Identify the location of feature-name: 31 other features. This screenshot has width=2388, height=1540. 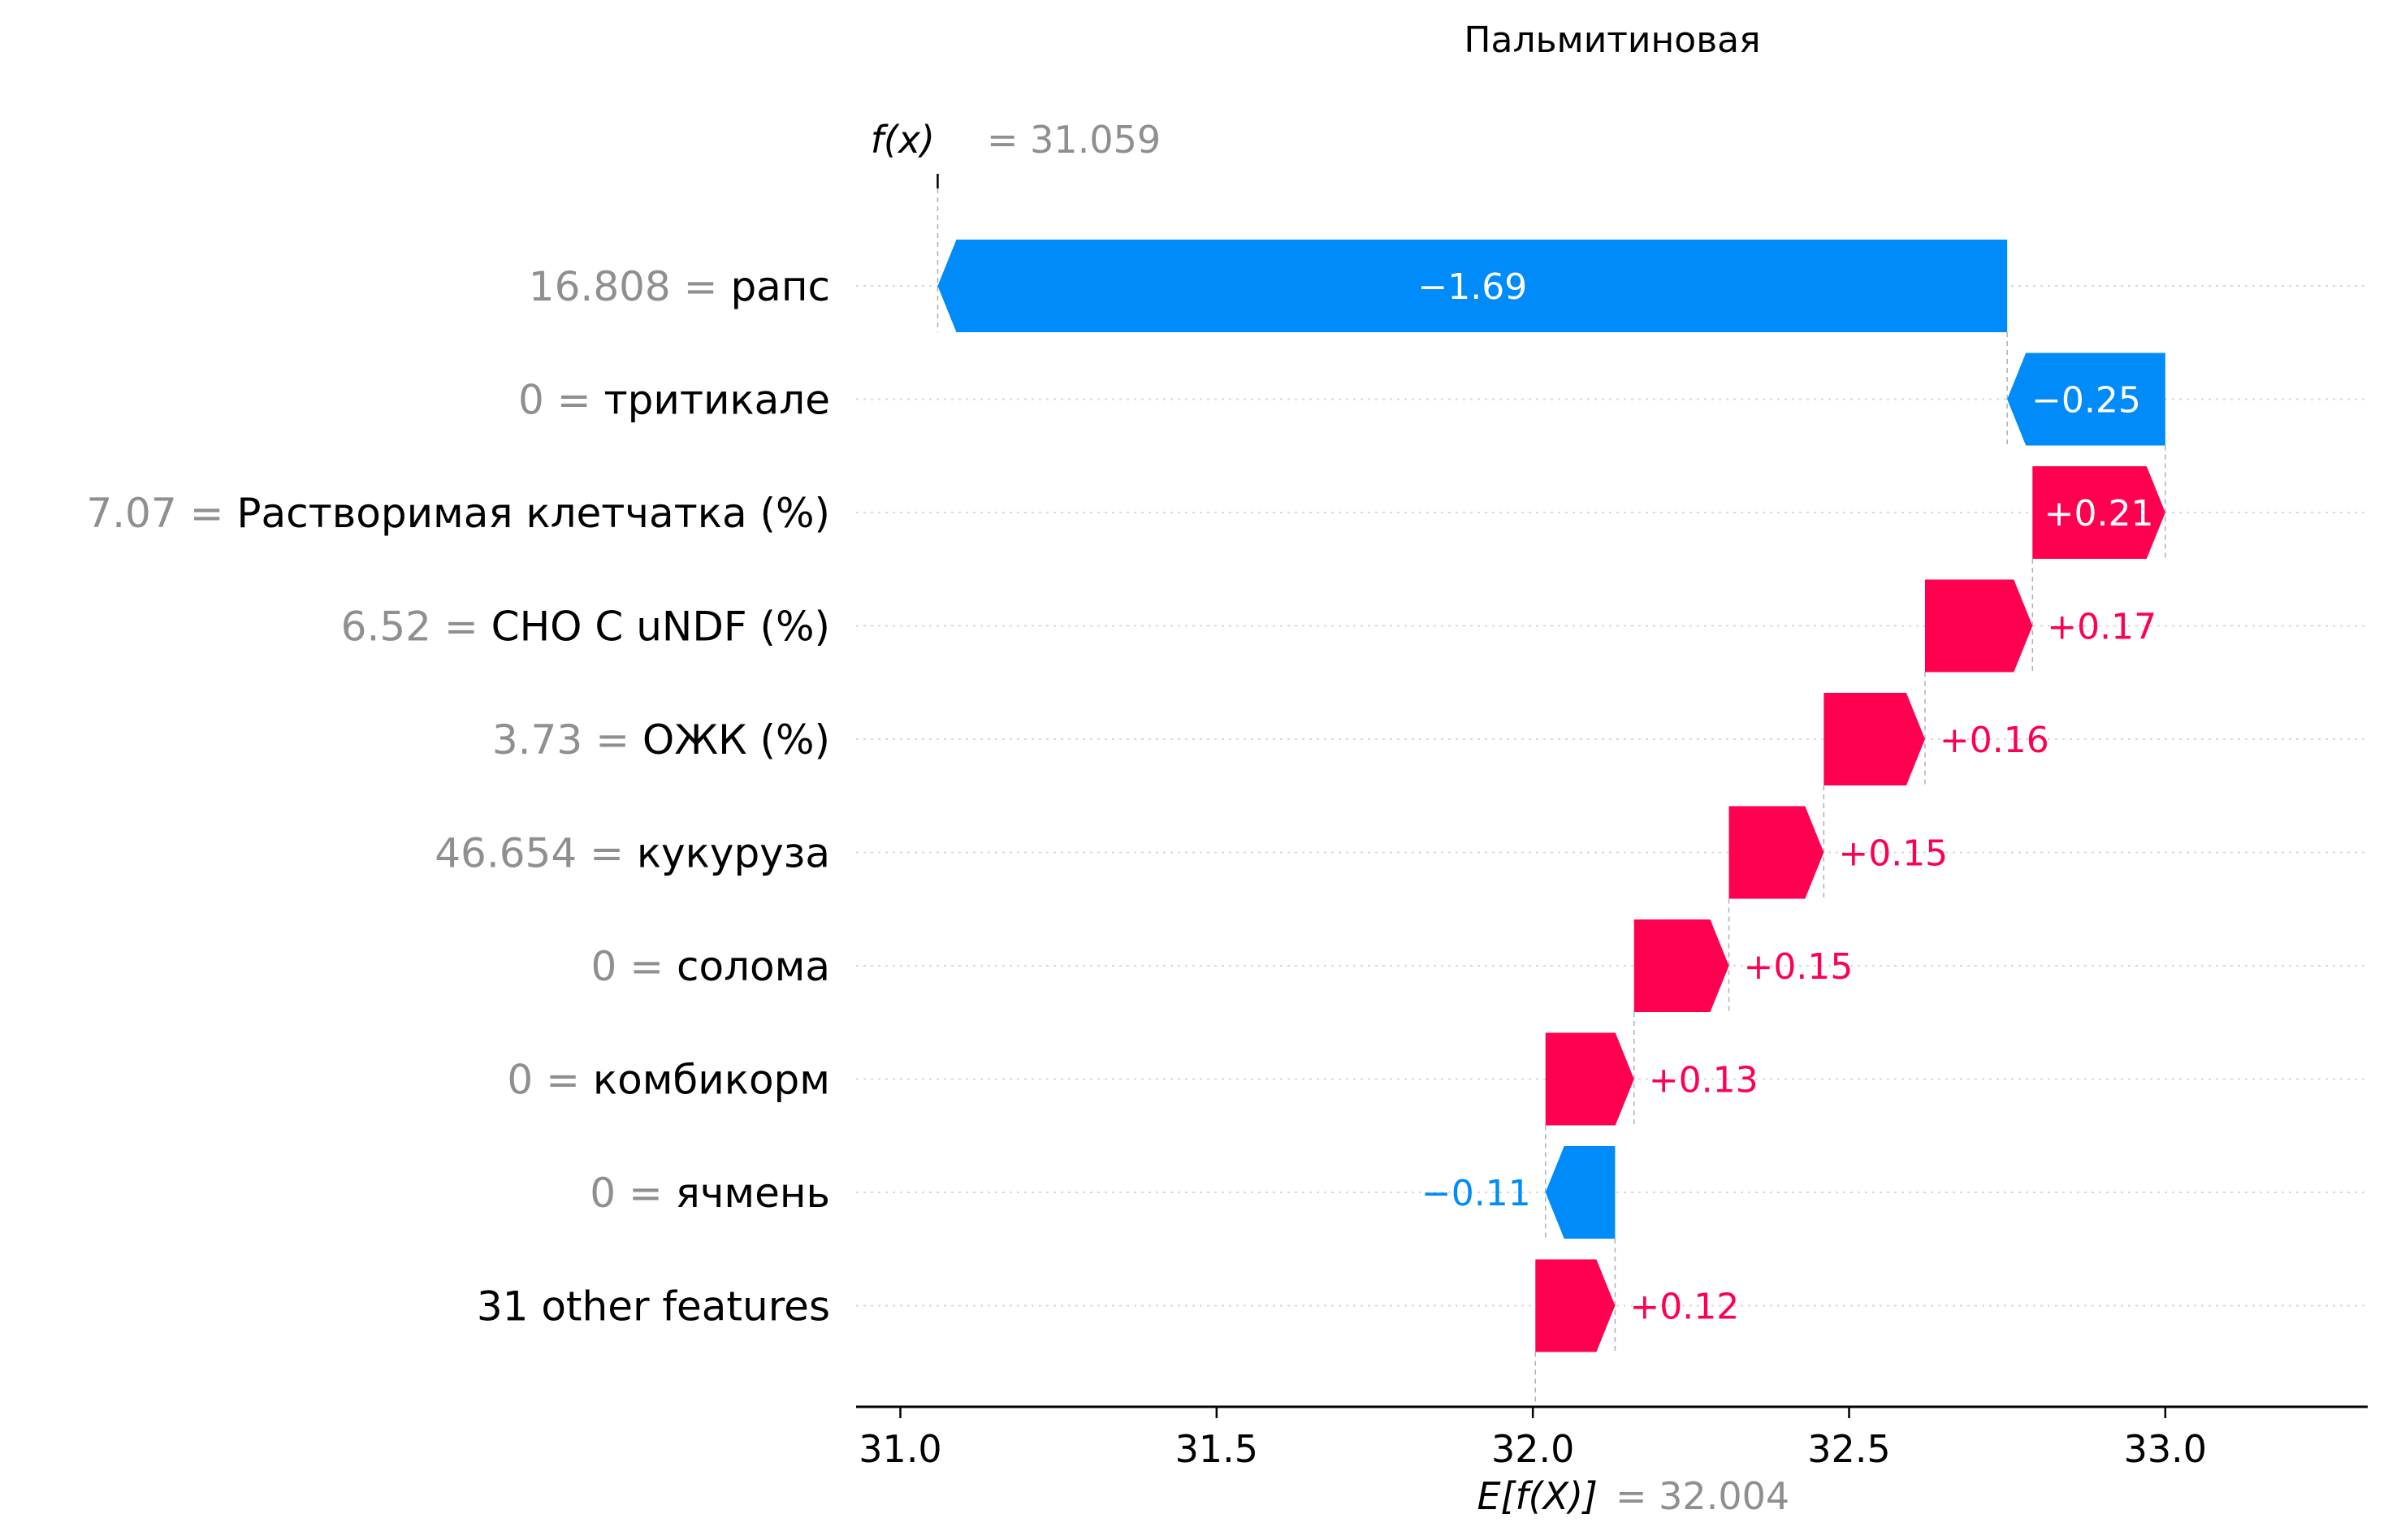
(653, 1306).